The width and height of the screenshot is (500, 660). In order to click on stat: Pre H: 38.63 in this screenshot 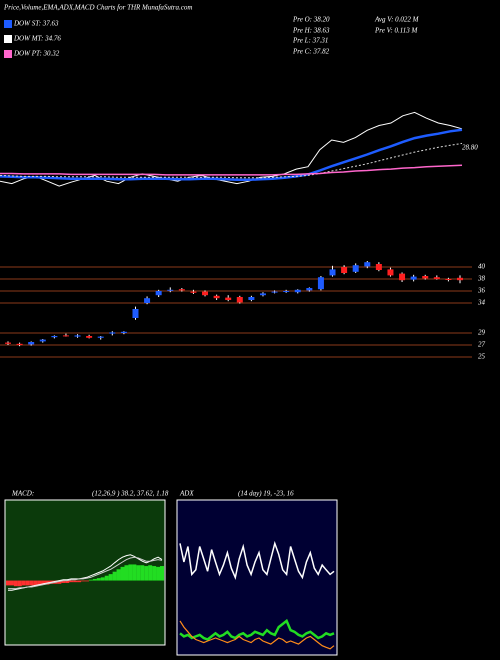, I will do `click(311, 31)`.